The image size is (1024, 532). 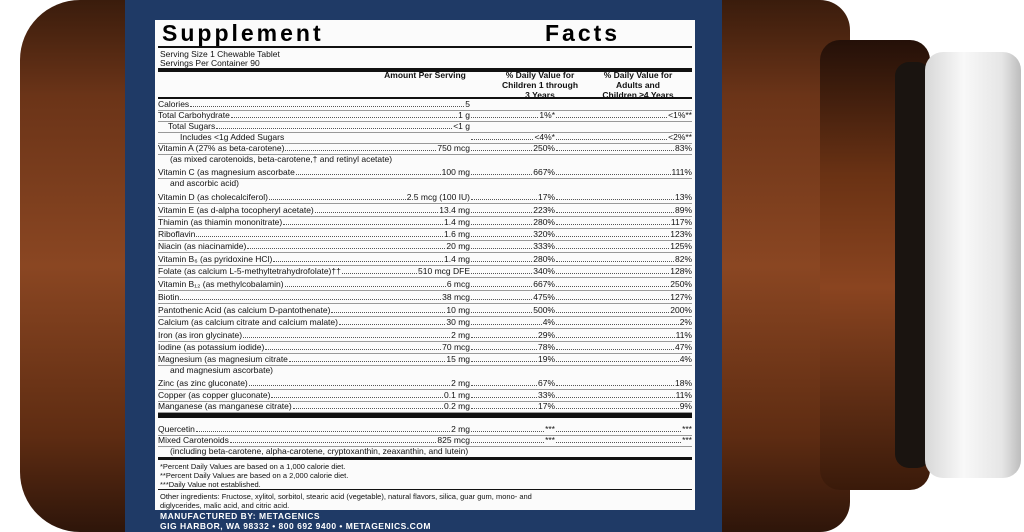 What do you see at coordinates (544, 310) in the screenshot?
I see `dv-children: 500%` at bounding box center [544, 310].